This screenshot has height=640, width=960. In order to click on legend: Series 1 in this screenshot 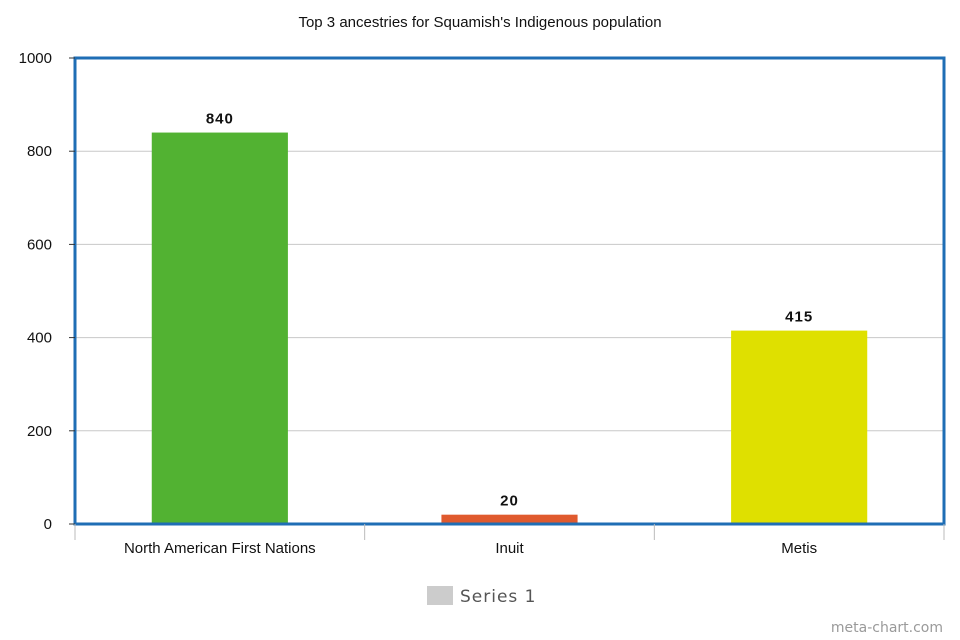, I will do `click(482, 596)`.